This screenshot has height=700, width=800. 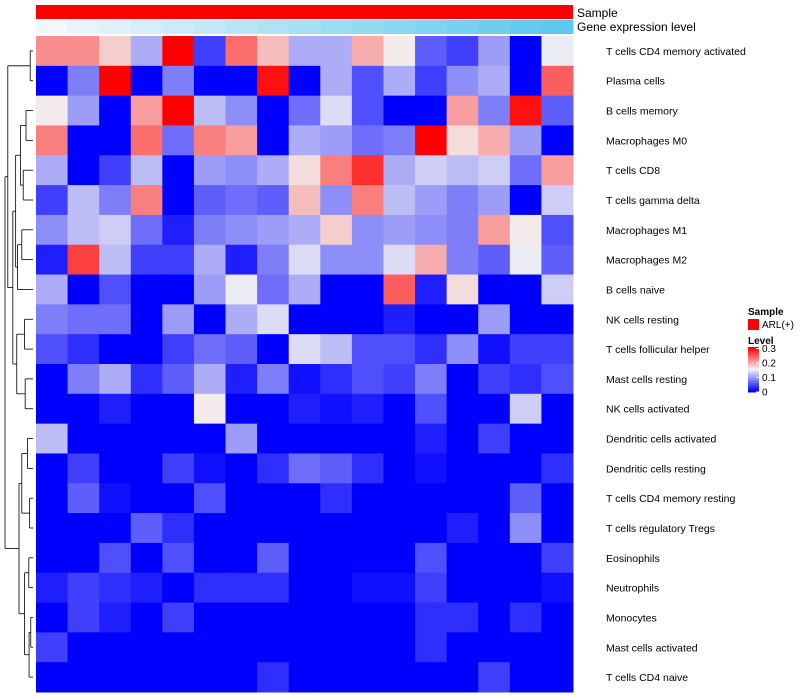 What do you see at coordinates (636, 27) in the screenshot?
I see `gene-expression-annotation-label: Gene expression level` at bounding box center [636, 27].